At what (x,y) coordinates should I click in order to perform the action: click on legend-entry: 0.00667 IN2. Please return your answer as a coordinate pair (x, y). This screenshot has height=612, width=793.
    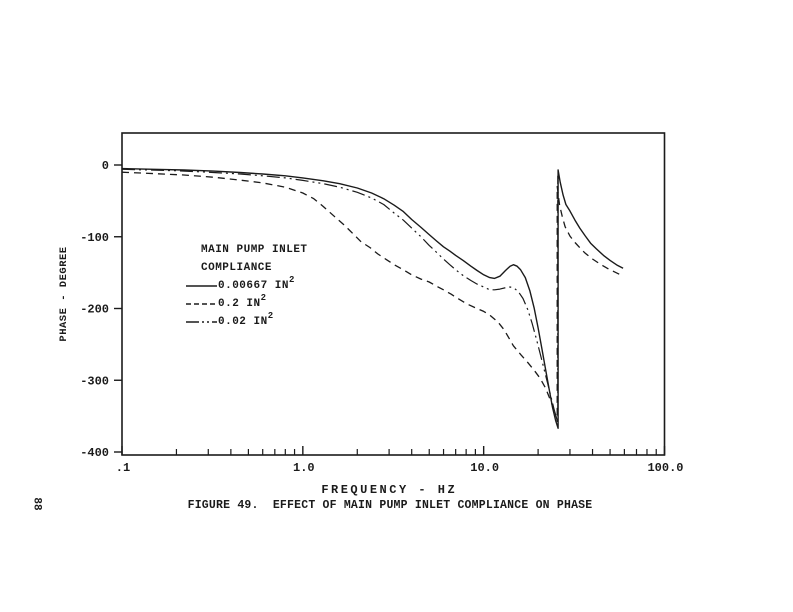
    Looking at the image, I should click on (247, 285).